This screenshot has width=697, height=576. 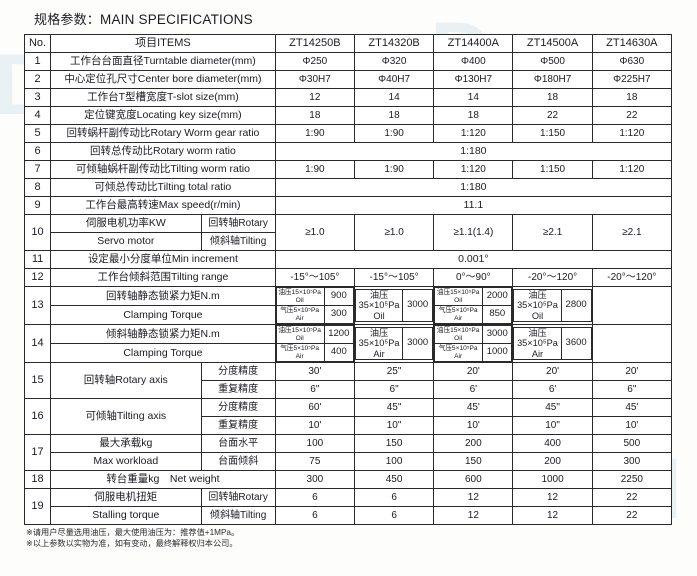 I want to click on row-value: 25", so click(x=394, y=371).